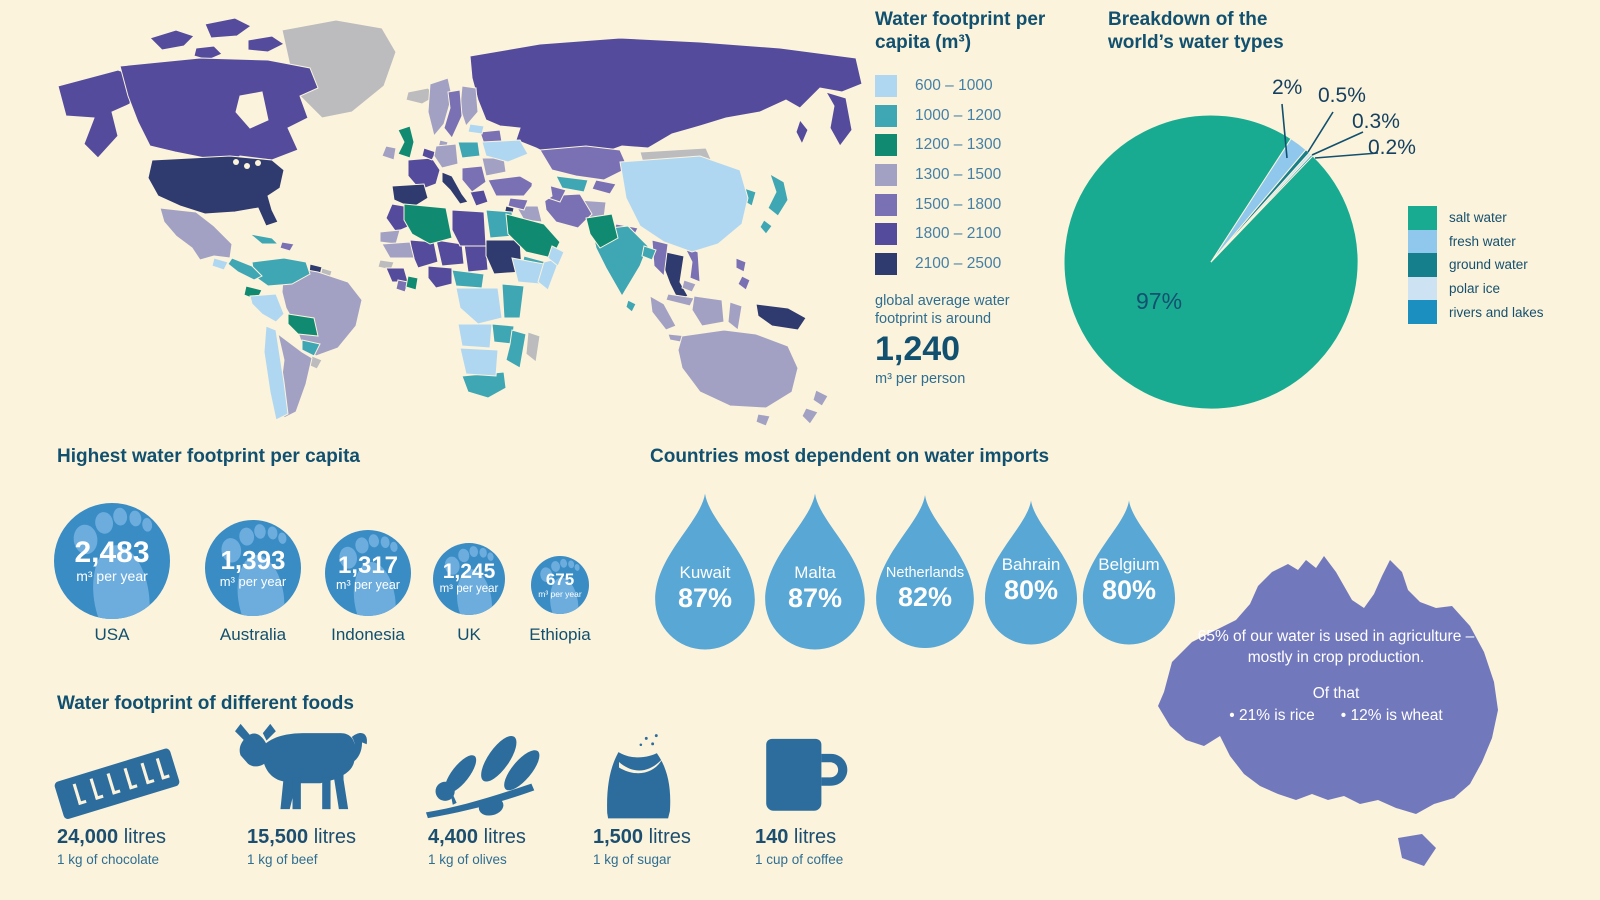  I want to click on map-thailand, so click(676, 276).